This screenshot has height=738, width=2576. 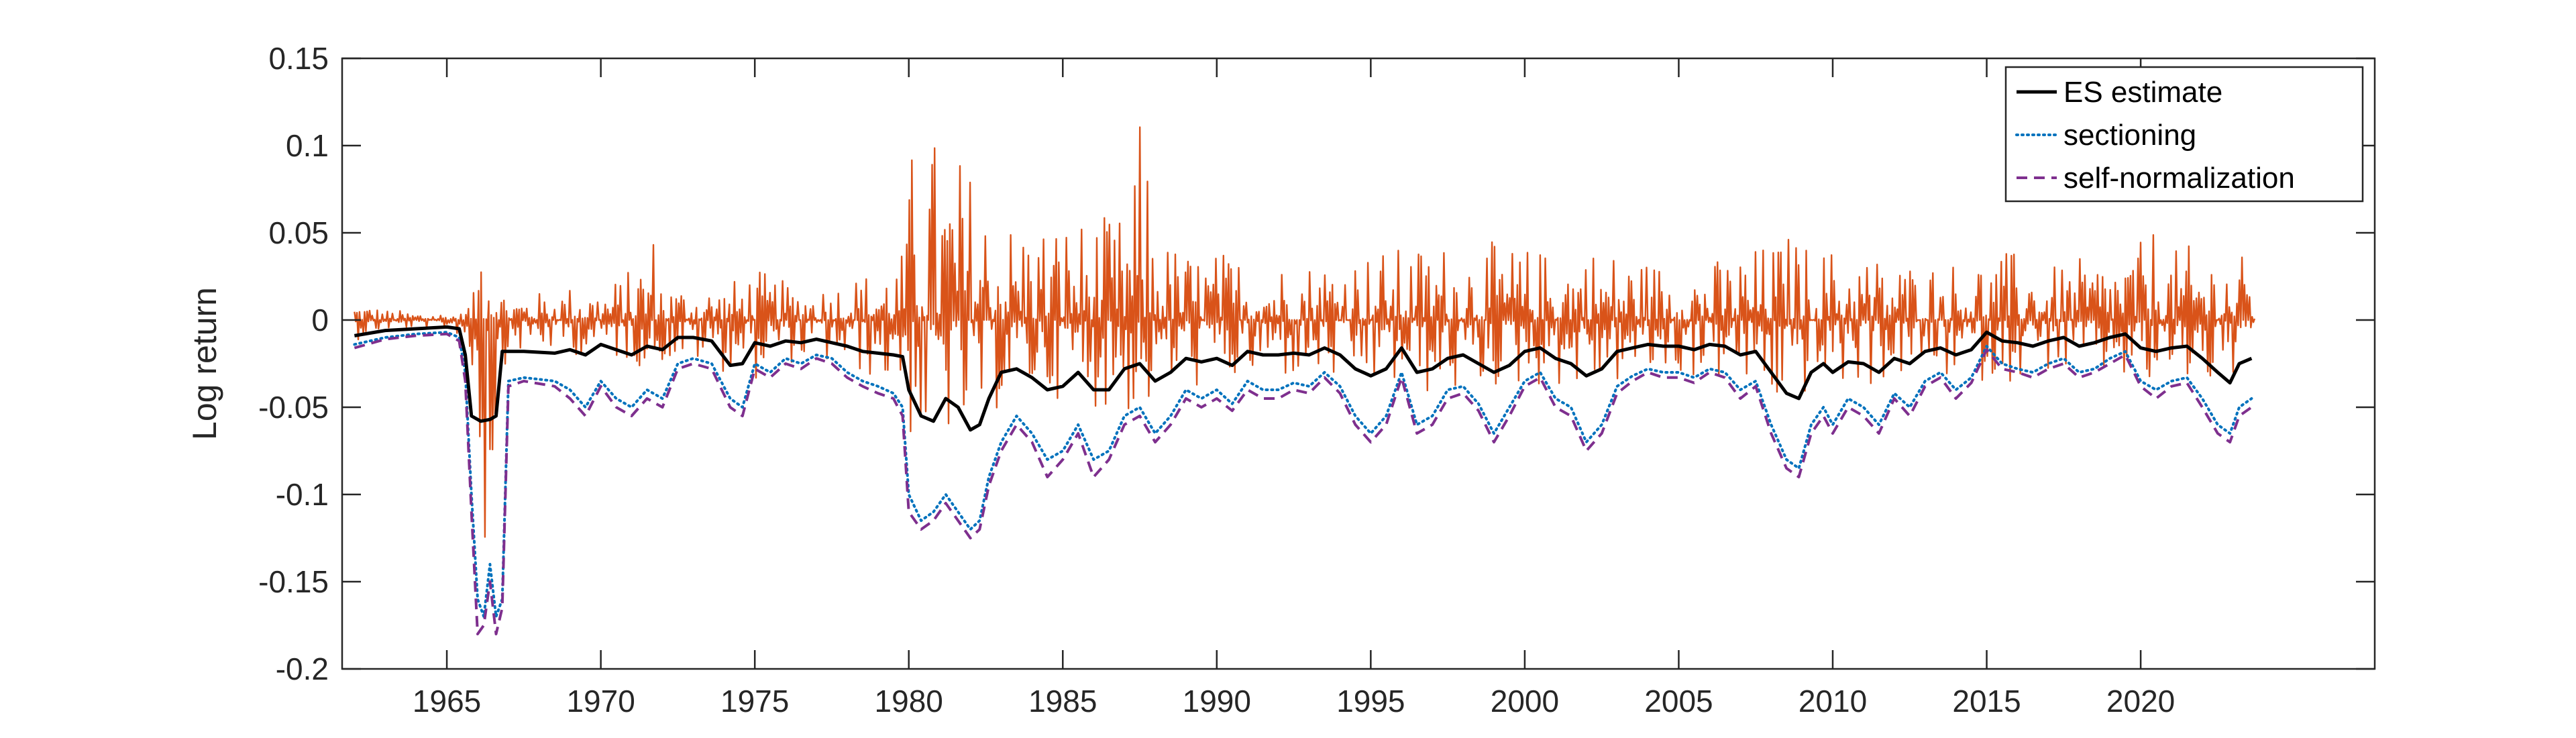 What do you see at coordinates (2129, 135) in the screenshot?
I see `legend-entry-label: sectioning` at bounding box center [2129, 135].